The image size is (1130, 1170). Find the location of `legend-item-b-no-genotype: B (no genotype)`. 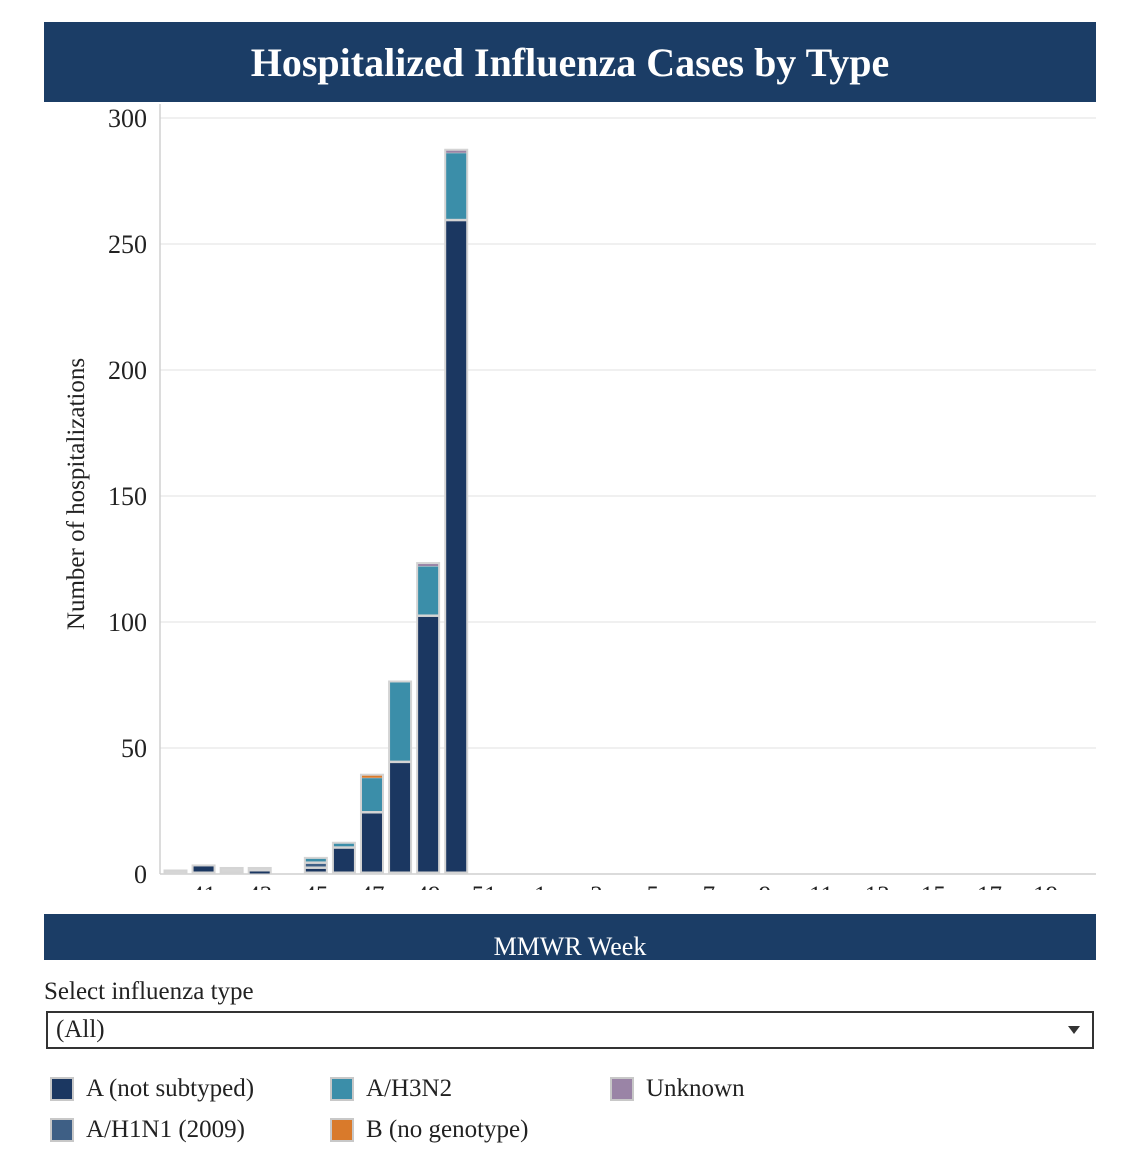

legend-item-b-no-genotype: B (no genotype) is located at coordinates (429, 1130).